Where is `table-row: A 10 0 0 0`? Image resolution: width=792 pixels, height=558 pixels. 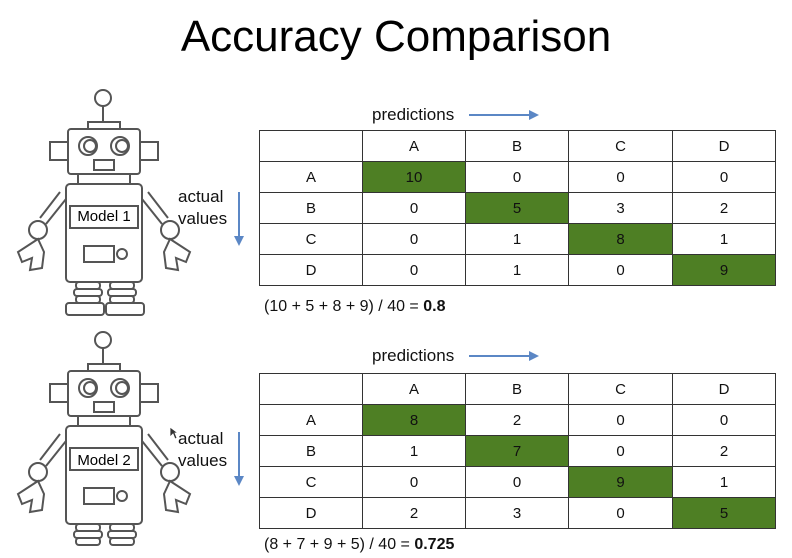 table-row: A 10 0 0 0 is located at coordinates (517, 177).